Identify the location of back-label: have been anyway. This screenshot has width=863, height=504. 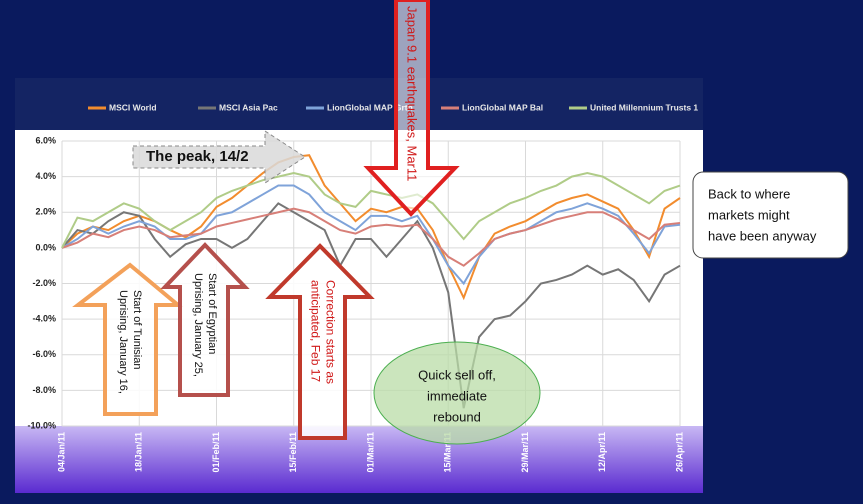
(762, 235).